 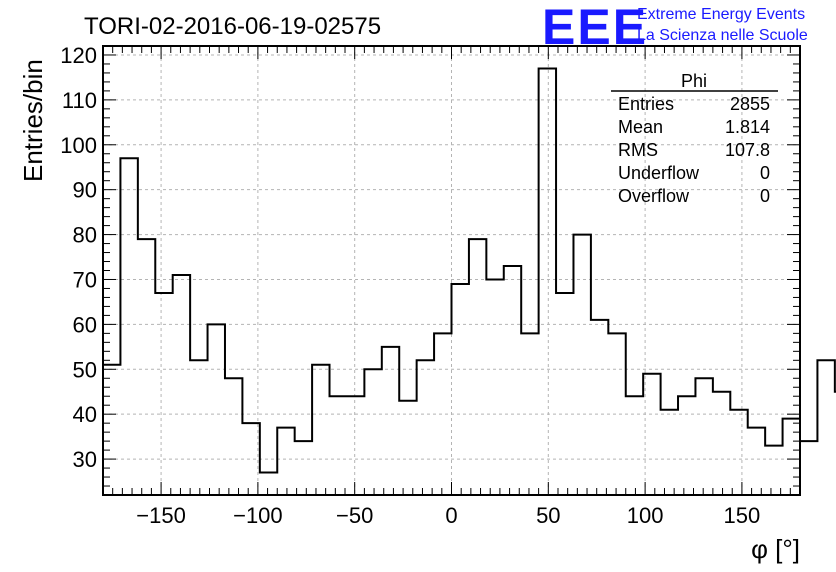 What do you see at coordinates (85, 279) in the screenshot?
I see `y-tick-label: 70` at bounding box center [85, 279].